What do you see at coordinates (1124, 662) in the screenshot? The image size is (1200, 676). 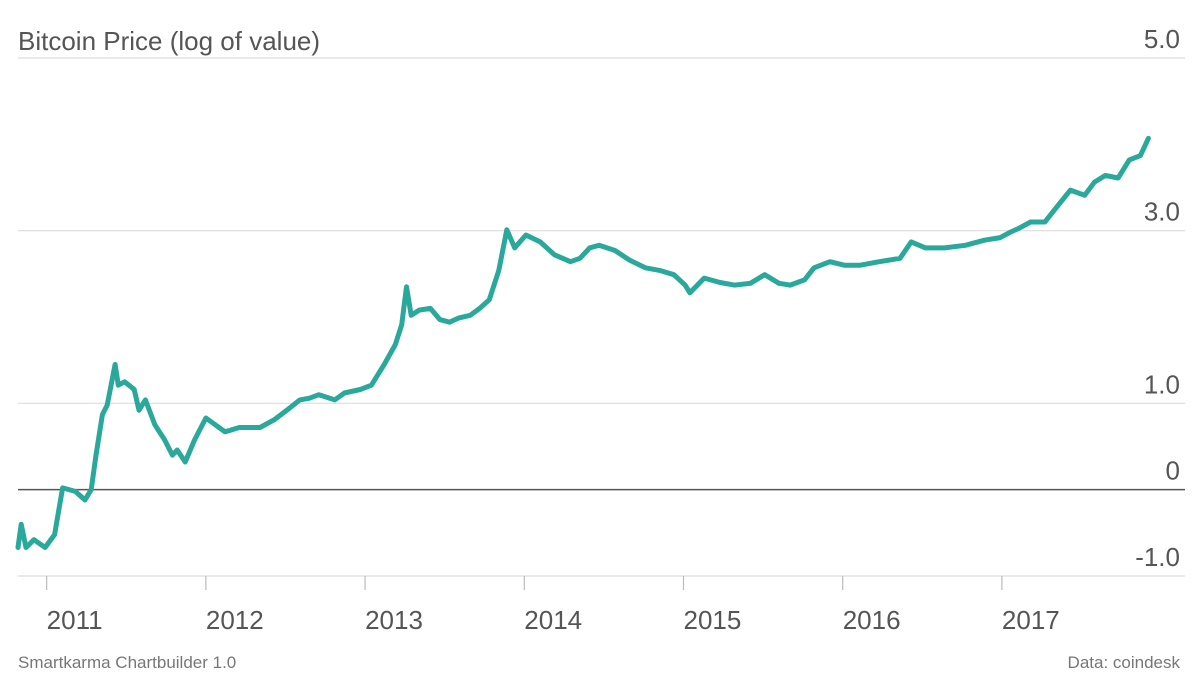 I see `source: Data: coindesk` at bounding box center [1124, 662].